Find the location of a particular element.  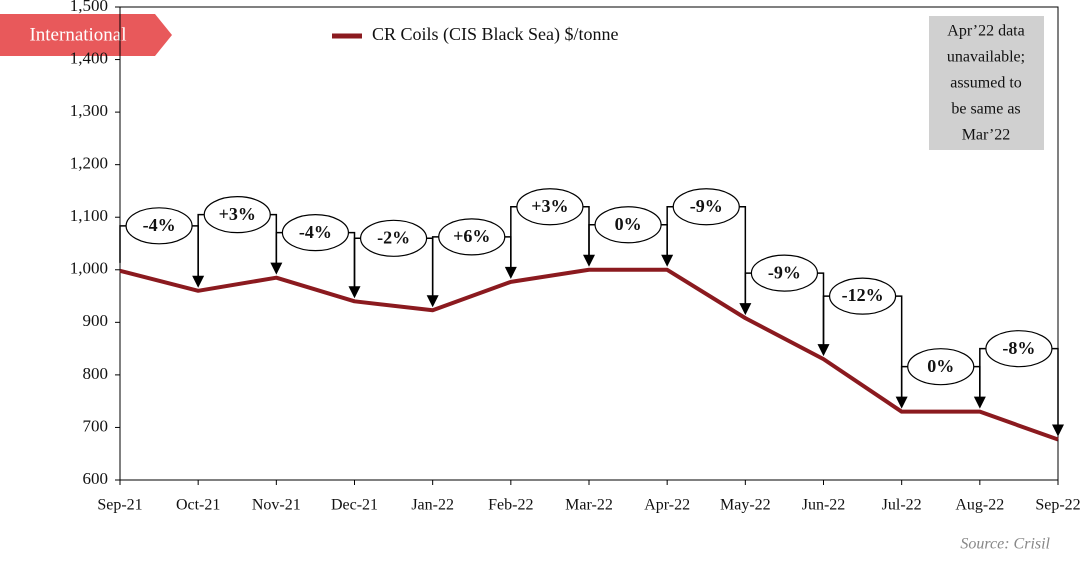

x-tick-label: Oct-21 is located at coordinates (198, 505).